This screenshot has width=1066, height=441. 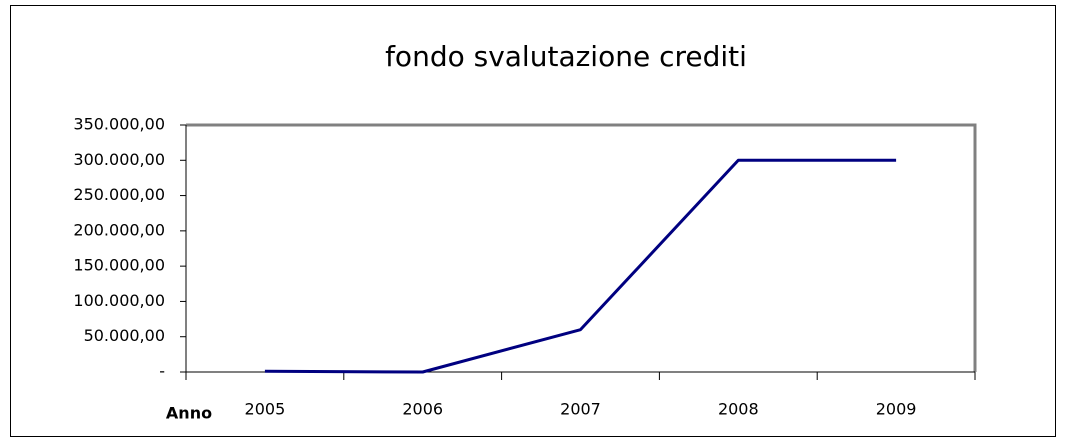 I want to click on x-axis-label: Anno, so click(x=189, y=413).